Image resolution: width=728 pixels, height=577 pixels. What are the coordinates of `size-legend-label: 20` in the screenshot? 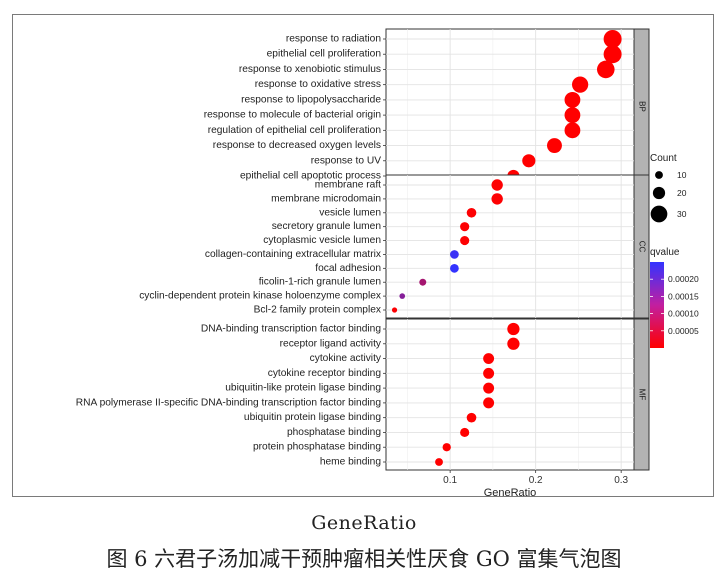 It's located at (682, 193).